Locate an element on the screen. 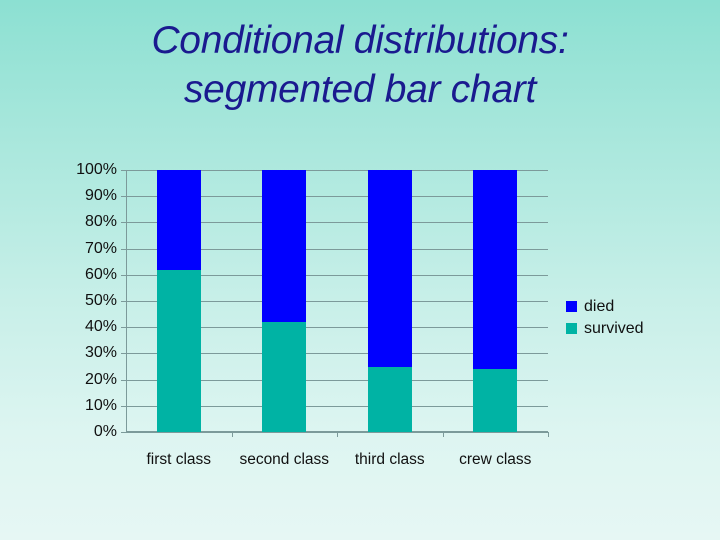 The height and width of the screenshot is (540, 720). y-axis-label: 50% is located at coordinates (100, 300).